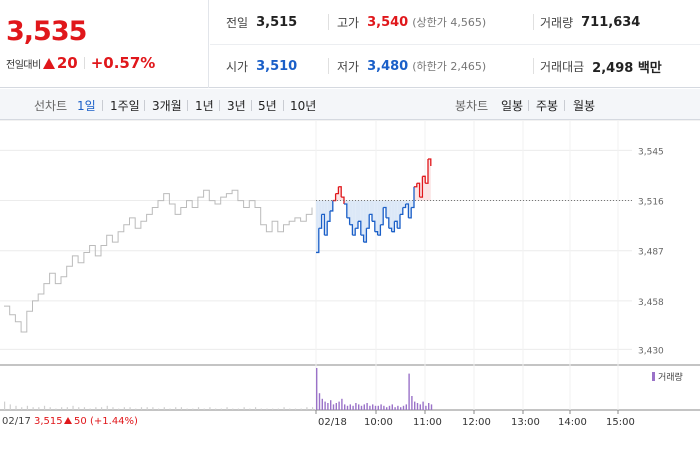 Image resolution: width=700 pixels, height=450 pixels. I want to click on upper-limit: (상한가 4,565), so click(449, 22).